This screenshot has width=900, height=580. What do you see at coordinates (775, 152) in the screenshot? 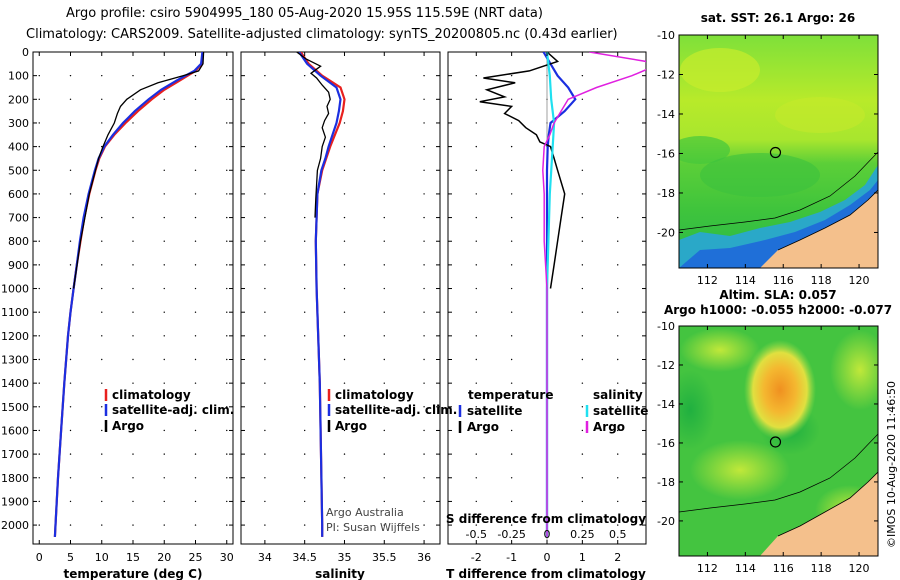
I see `sst-map-float-marker` at bounding box center [775, 152].